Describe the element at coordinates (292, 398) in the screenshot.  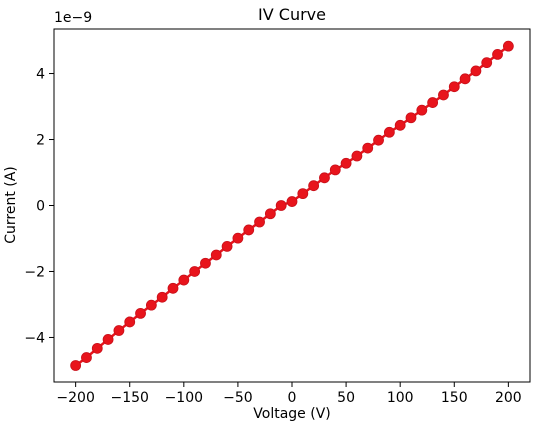
I see `x-tick-label: 0` at that location.